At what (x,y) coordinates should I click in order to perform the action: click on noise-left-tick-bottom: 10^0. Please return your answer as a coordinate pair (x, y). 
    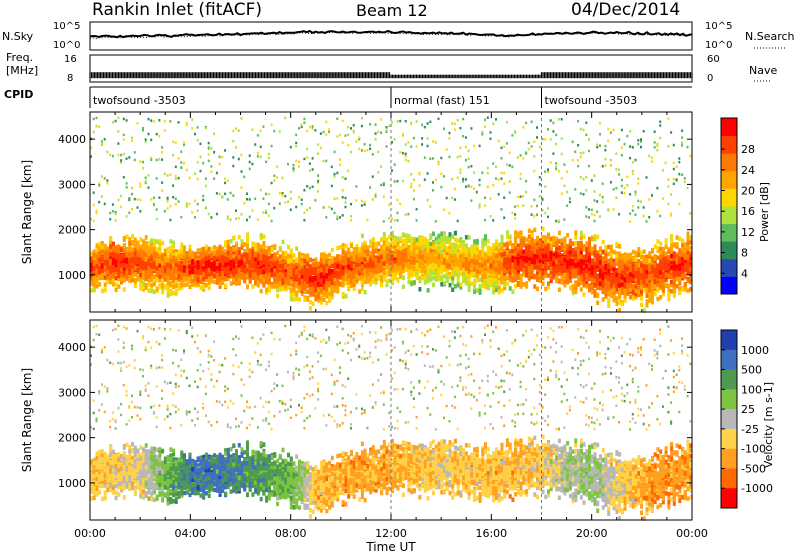
    Looking at the image, I should click on (66, 45).